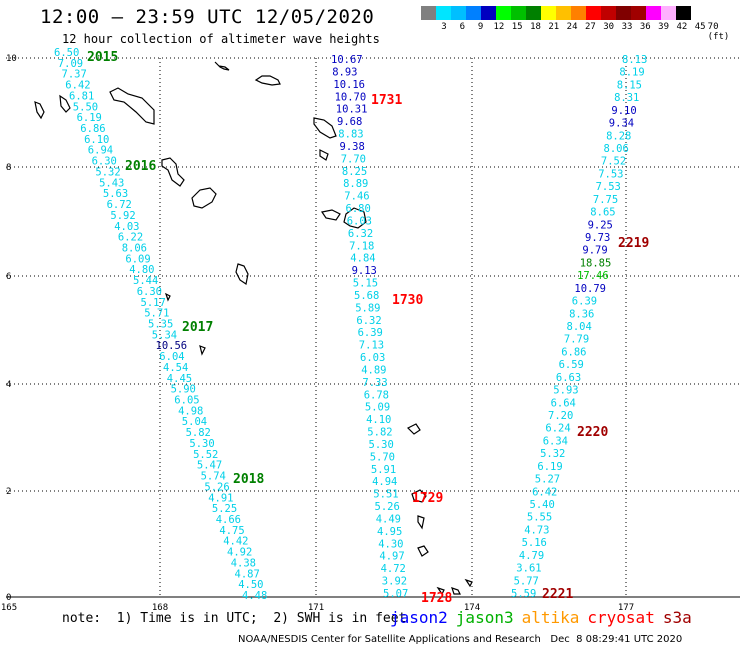  I want to click on wave-height-label: 5.82, so click(198, 433).